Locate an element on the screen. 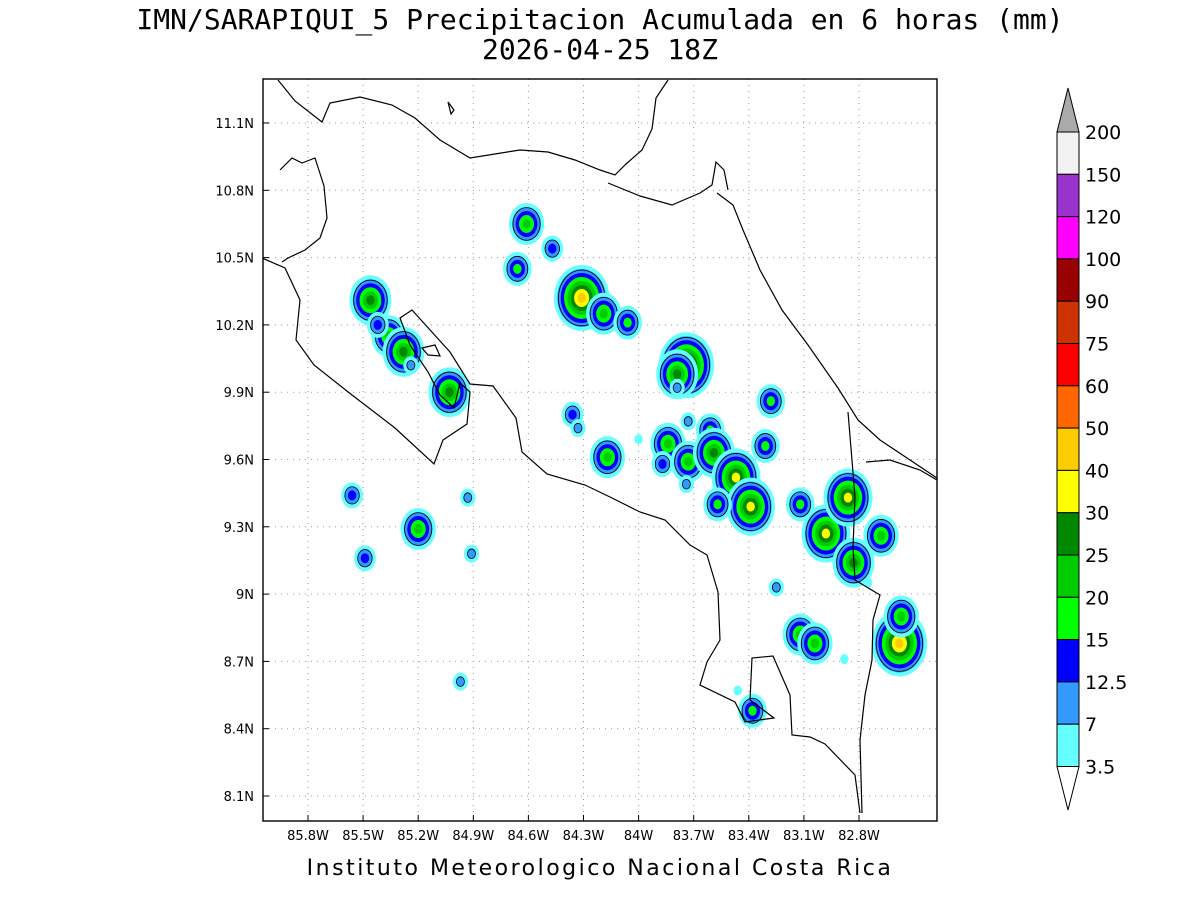 The height and width of the screenshot is (900, 1200). colorbar-level-label: 15 is located at coordinates (1097, 641).